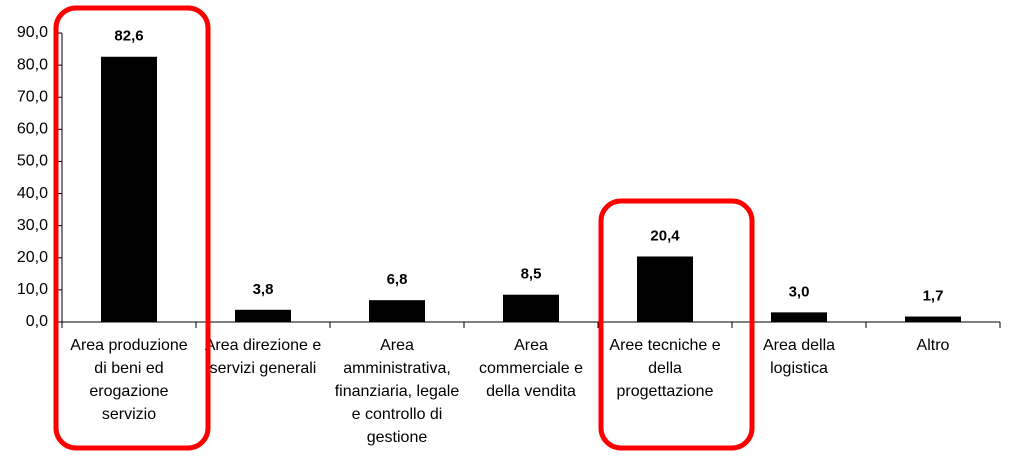 The height and width of the screenshot is (457, 1019). What do you see at coordinates (32, 96) in the screenshot?
I see `y-tick-label: 70,0` at bounding box center [32, 96].